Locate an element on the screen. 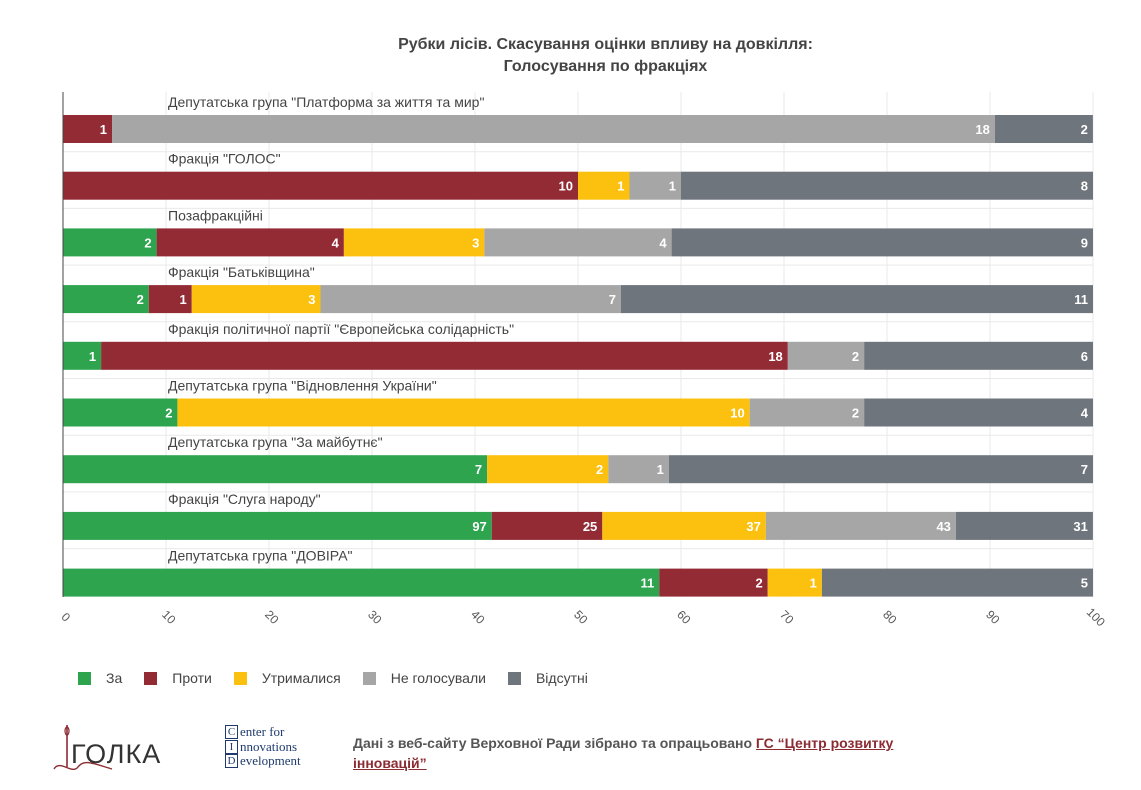 The image size is (1141, 790). cid-line: I nnovations is located at coordinates (263, 746).